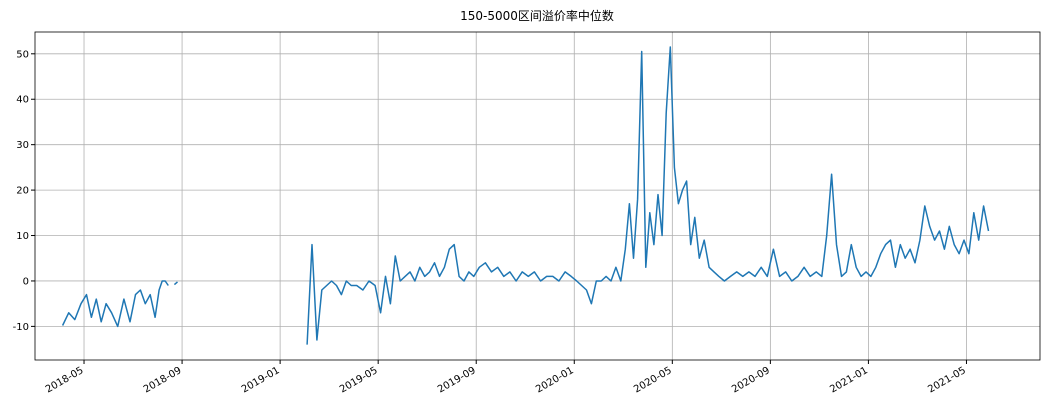 The image size is (1053, 405). Describe the element at coordinates (163, 380) in the screenshot. I see `x-tick-label: 2018-09` at that location.